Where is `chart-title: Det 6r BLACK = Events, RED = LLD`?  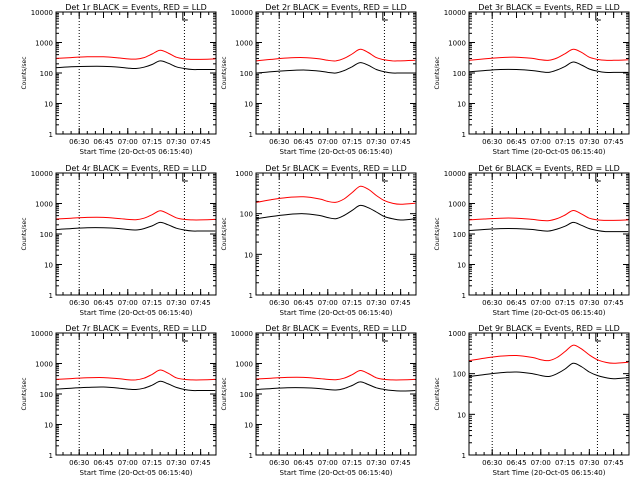
chart-title: Det 6r BLACK = Events, RED = LLD is located at coordinates (549, 168).